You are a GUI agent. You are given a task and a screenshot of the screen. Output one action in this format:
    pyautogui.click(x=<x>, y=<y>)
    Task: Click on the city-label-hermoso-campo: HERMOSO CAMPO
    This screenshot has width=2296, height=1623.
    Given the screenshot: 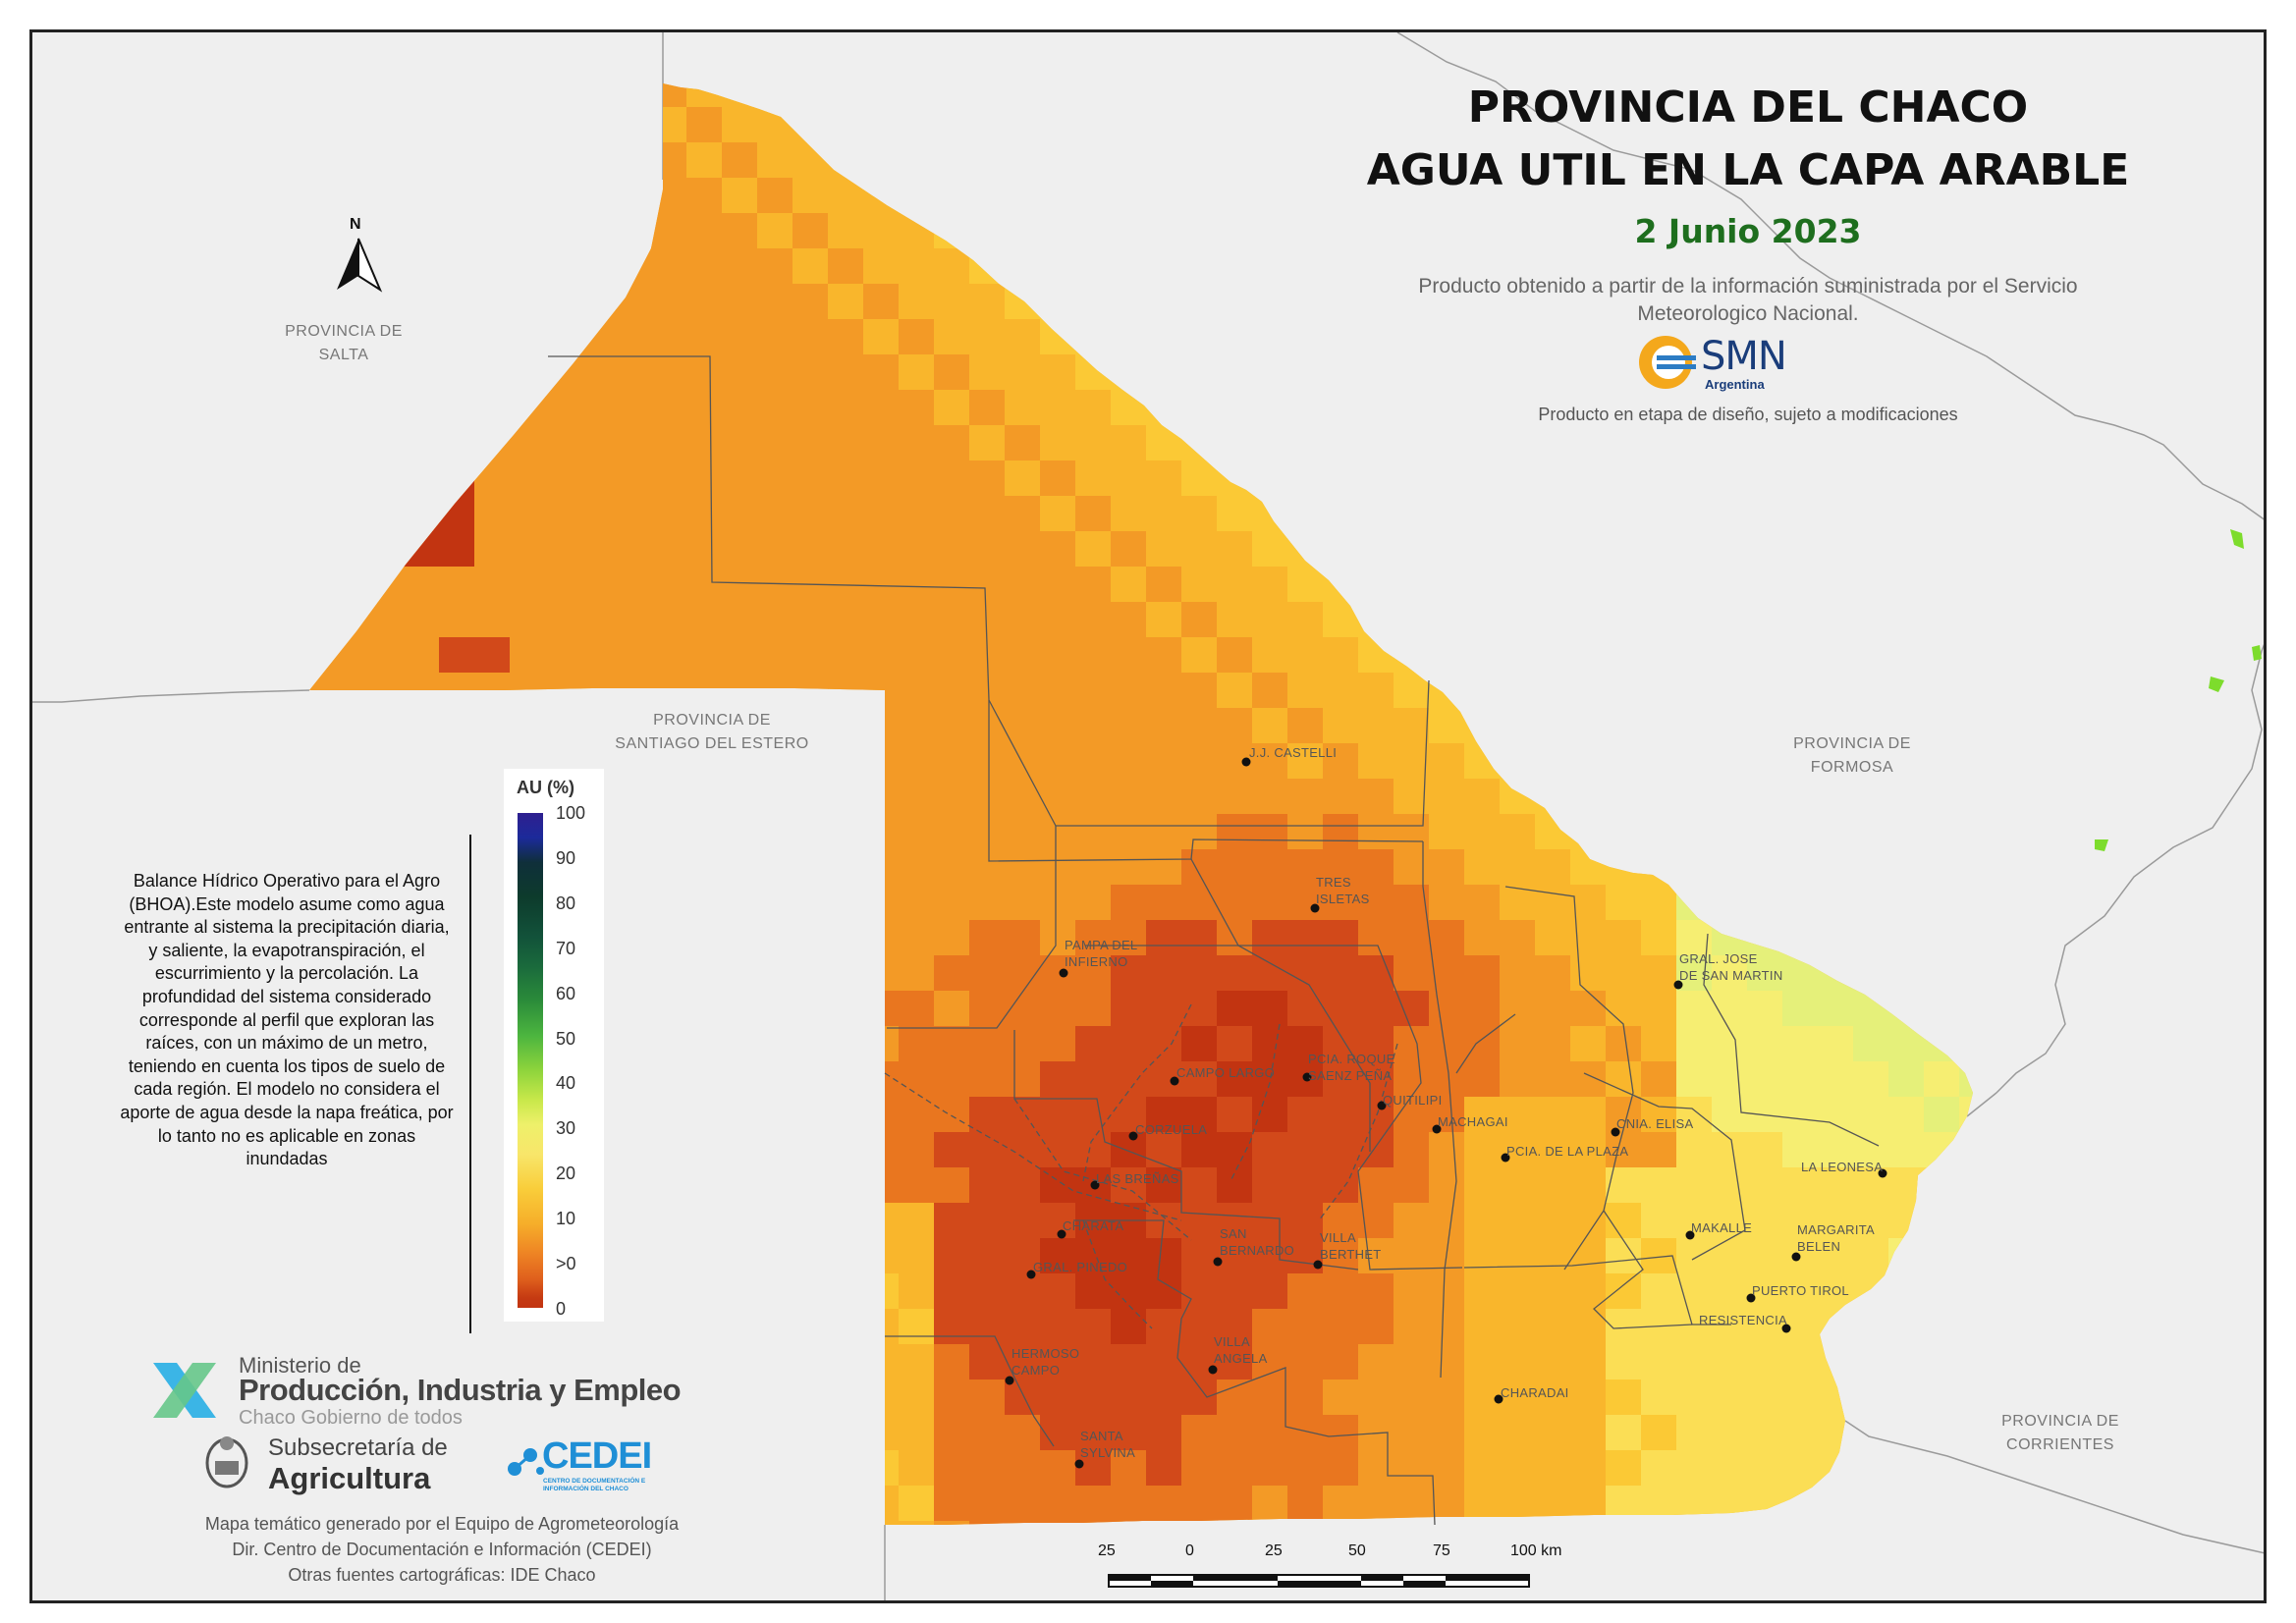 What is the action you would take?
    pyautogui.click(x=1045, y=1362)
    